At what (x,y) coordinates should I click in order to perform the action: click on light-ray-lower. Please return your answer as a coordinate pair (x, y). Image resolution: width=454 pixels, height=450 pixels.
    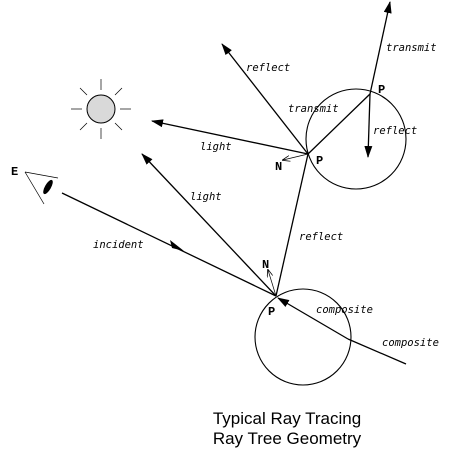
    Looking at the image, I should click on (209, 225).